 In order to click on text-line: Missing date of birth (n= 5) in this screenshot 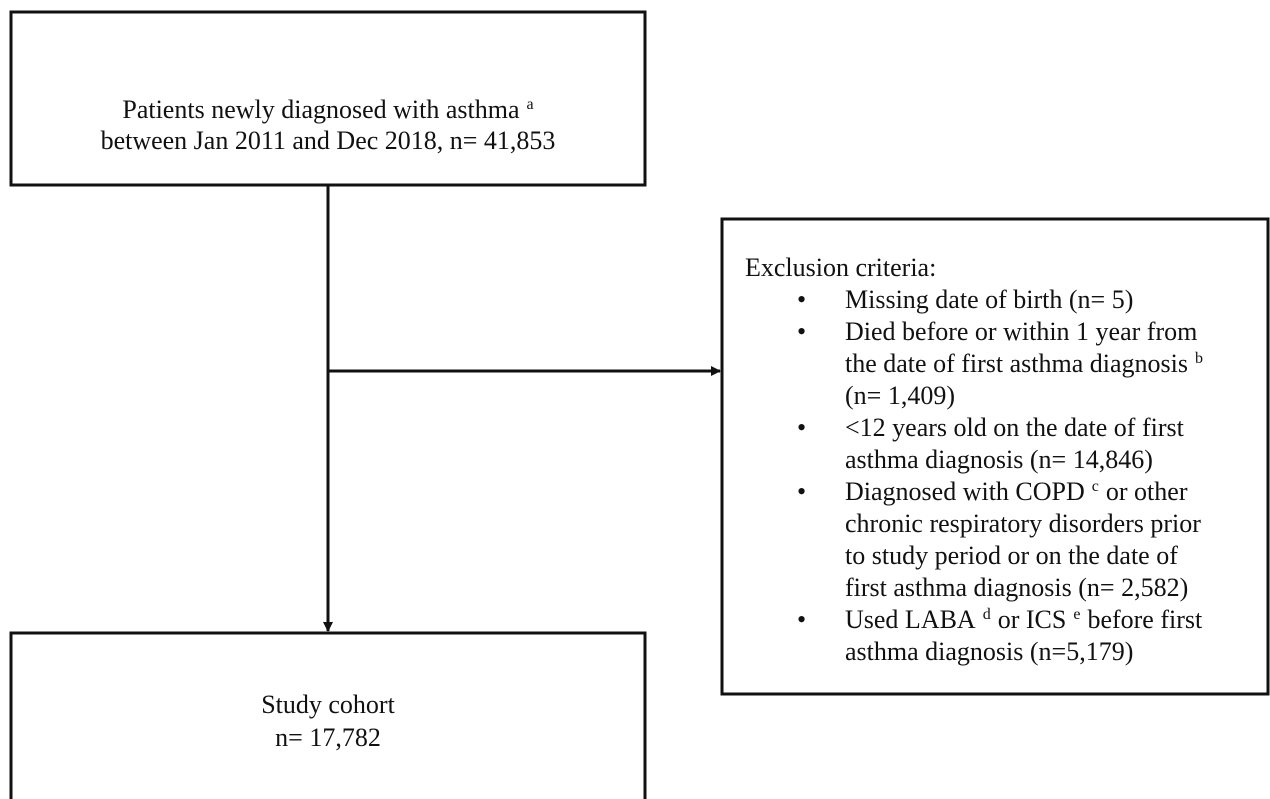, I will do `click(989, 299)`.